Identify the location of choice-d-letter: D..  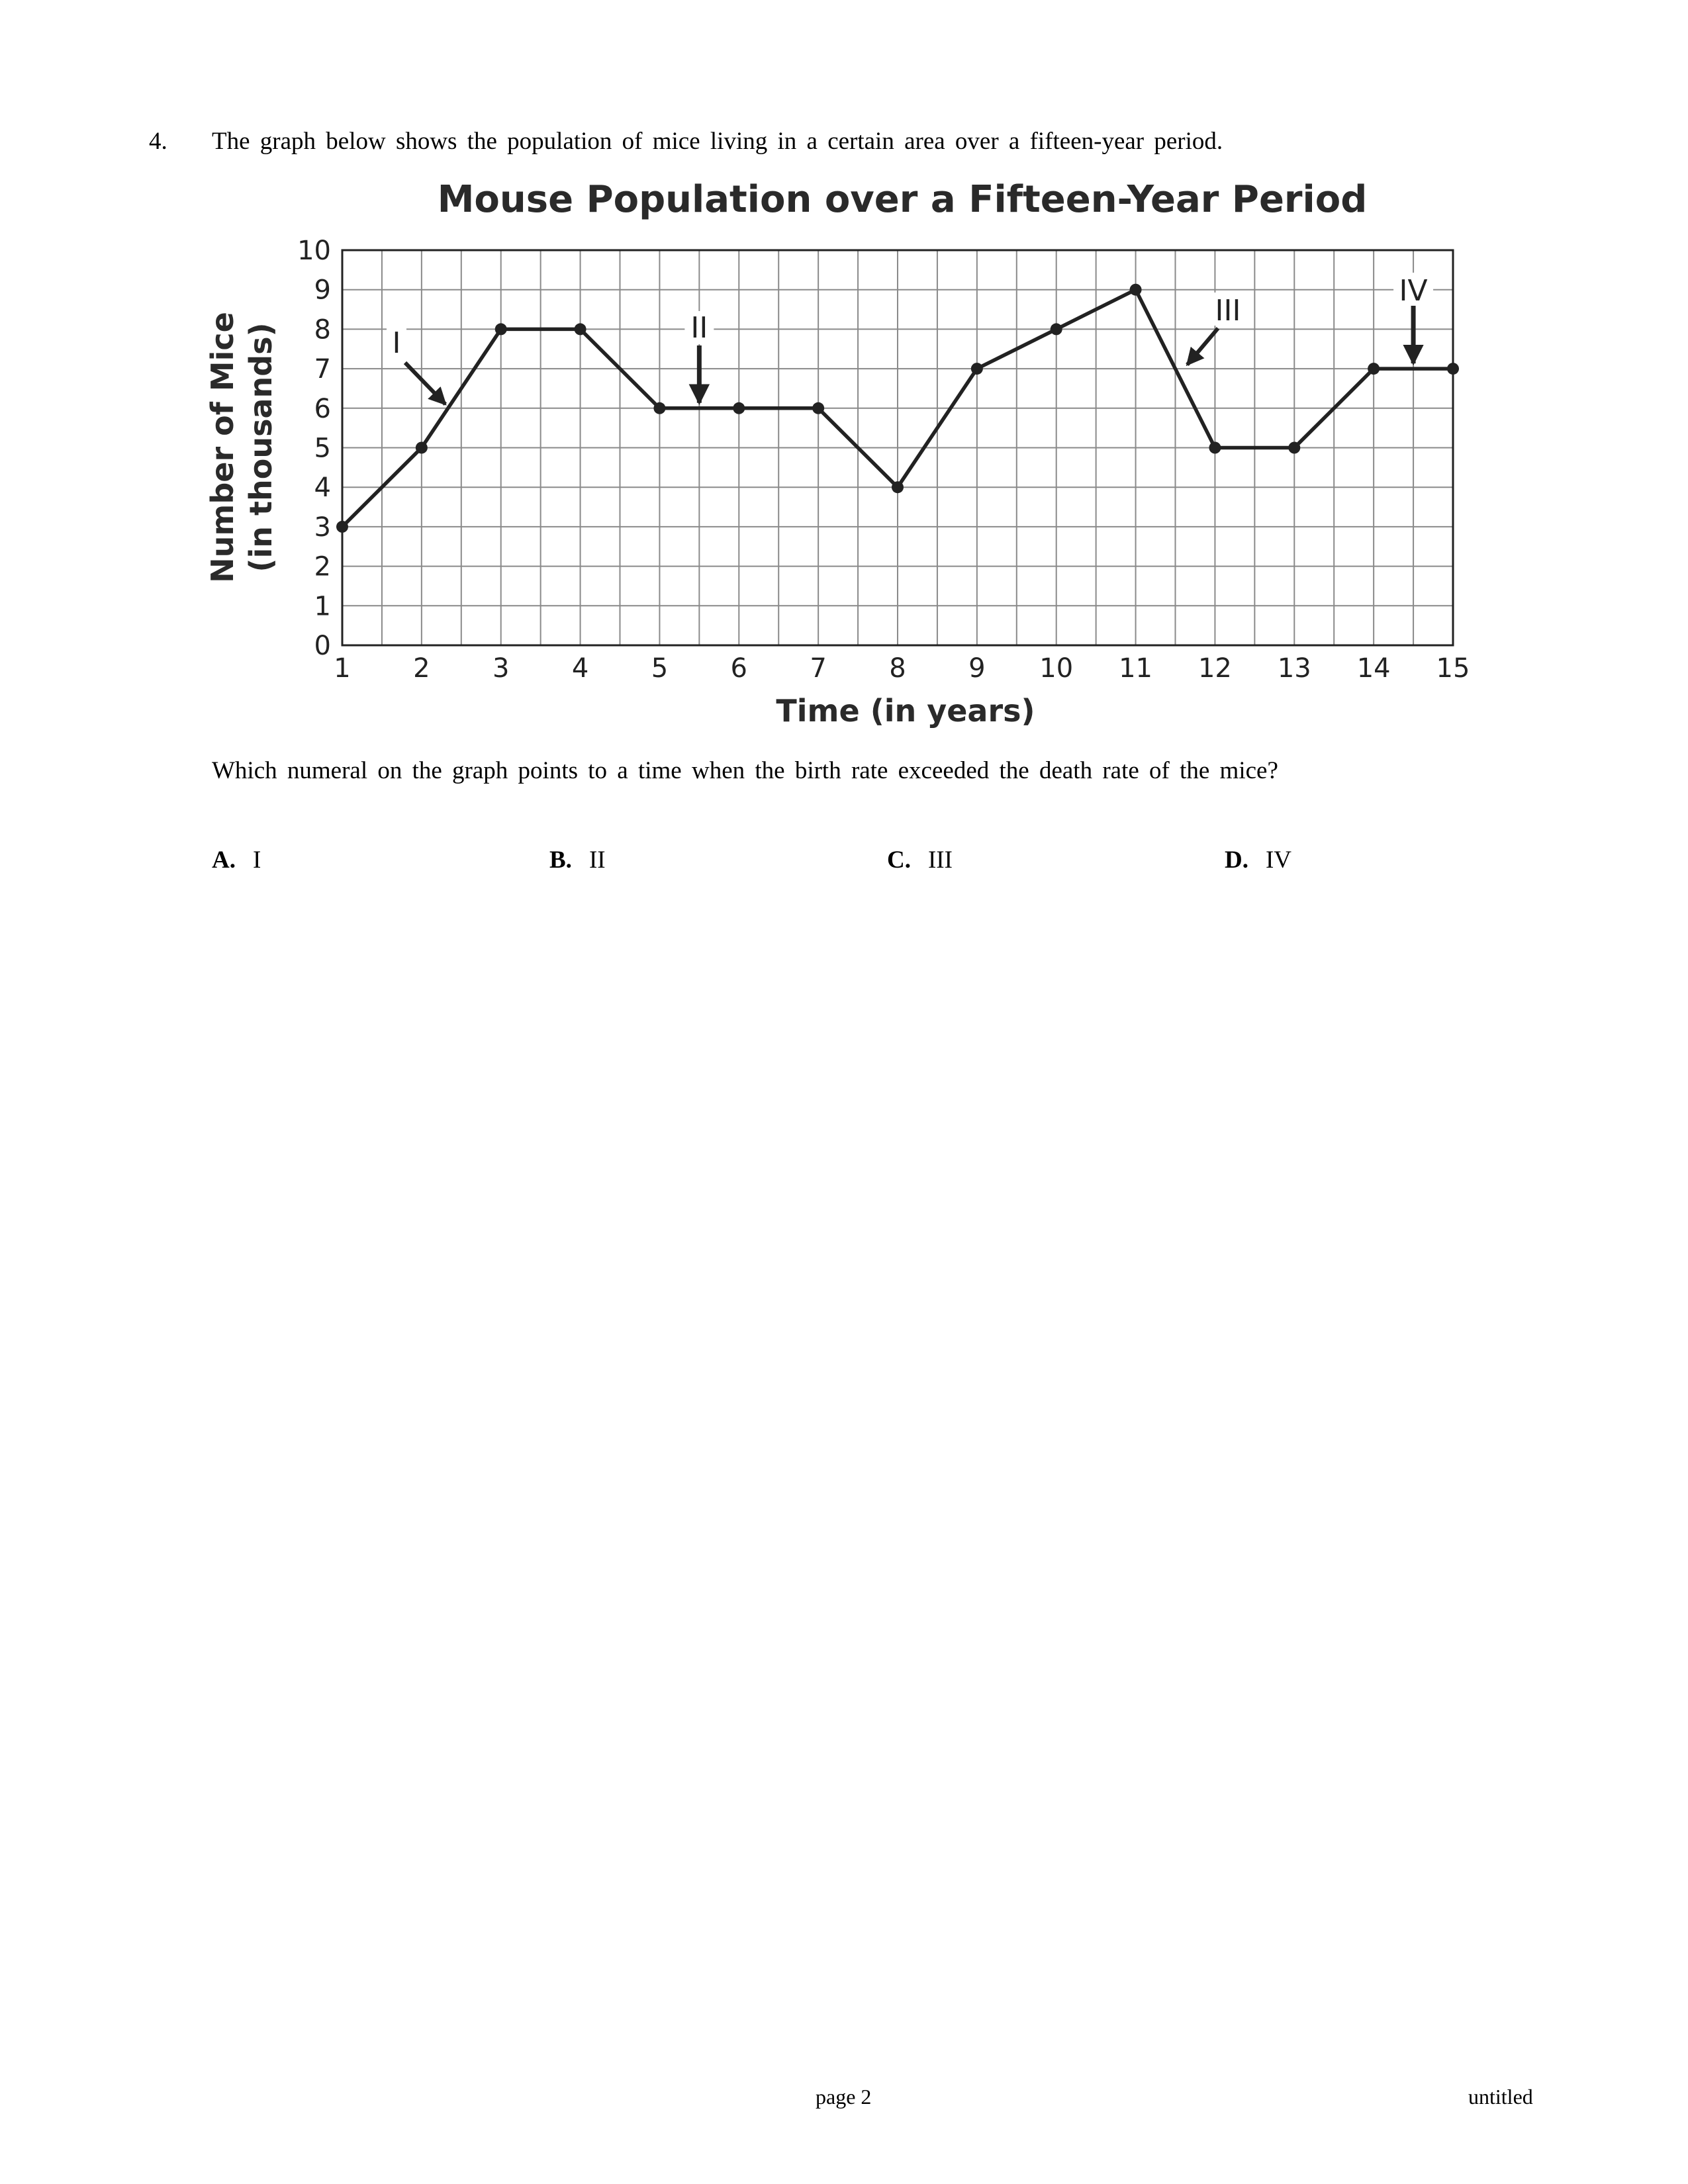
(1236, 860).